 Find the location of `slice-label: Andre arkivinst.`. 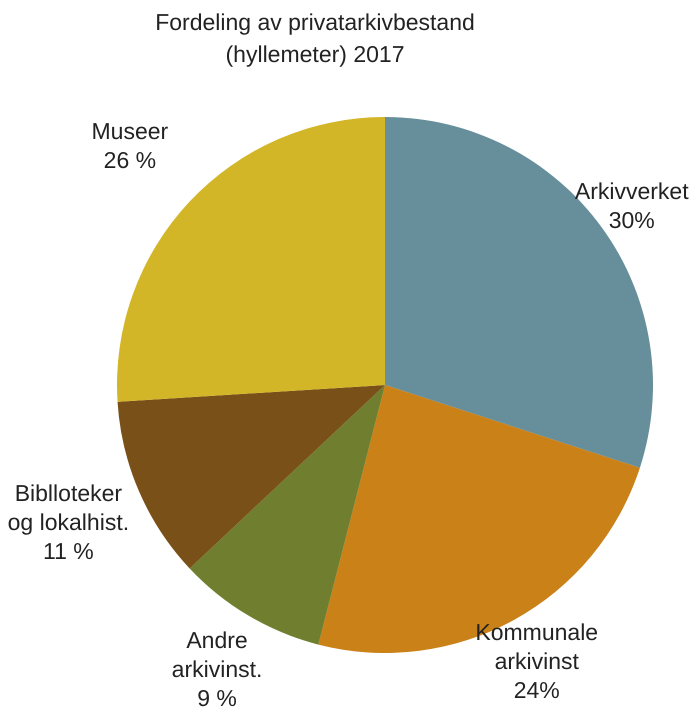

slice-label: Andre arkivinst. is located at coordinates (217, 654).